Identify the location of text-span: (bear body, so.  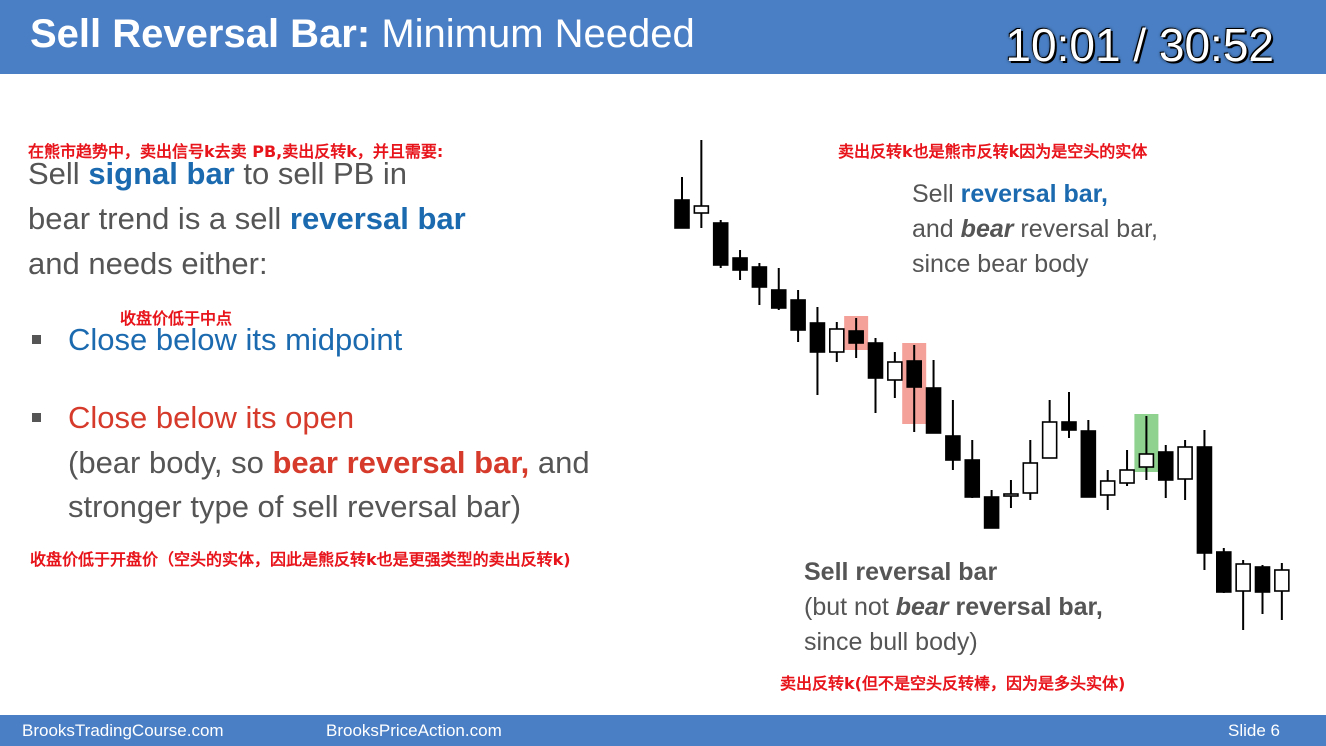
(170, 462).